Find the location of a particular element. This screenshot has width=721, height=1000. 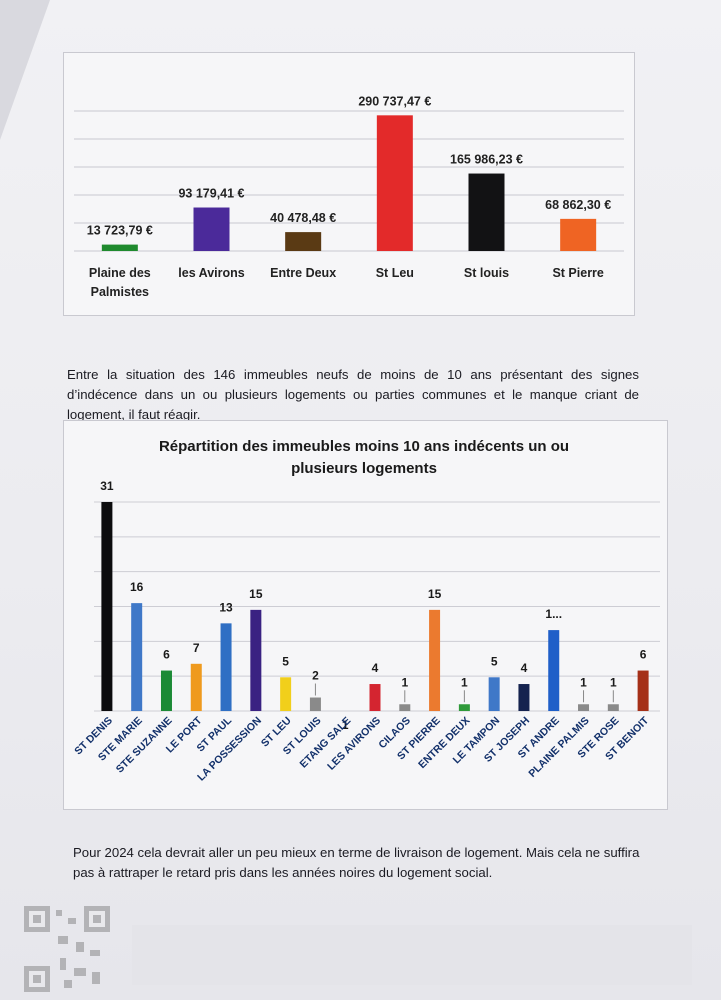

category-label: St louis is located at coordinates (486, 273).